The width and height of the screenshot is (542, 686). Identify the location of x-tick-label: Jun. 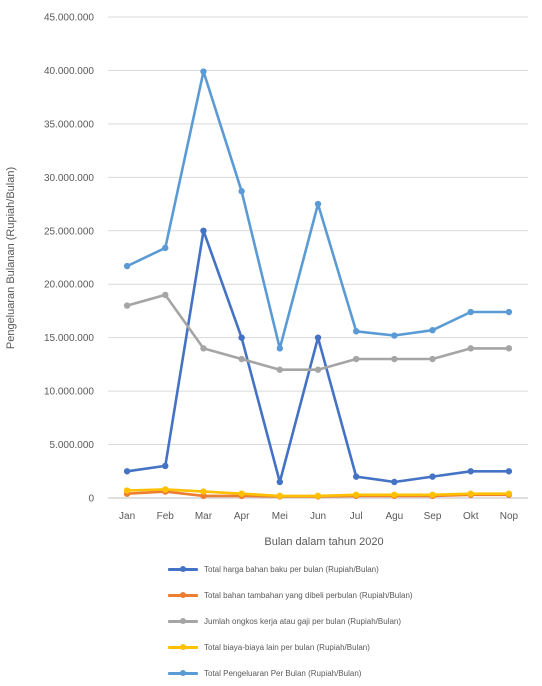
(318, 516).